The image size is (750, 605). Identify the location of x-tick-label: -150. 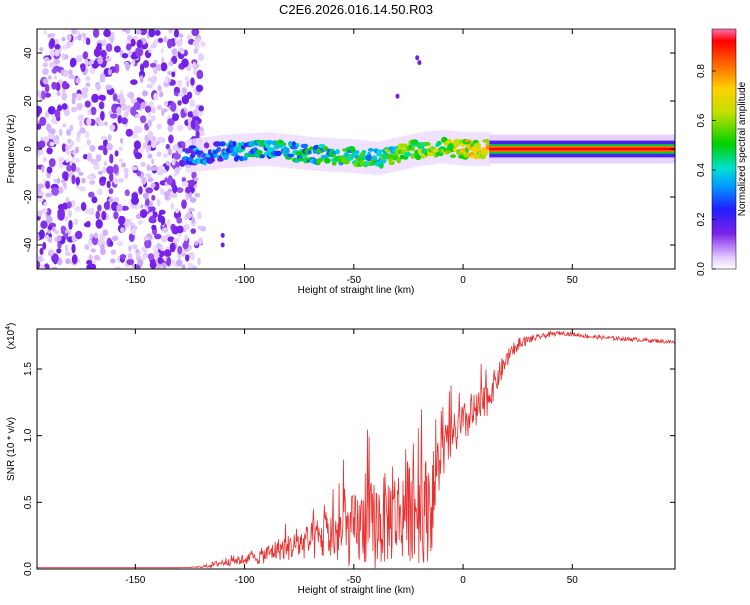
(135, 580).